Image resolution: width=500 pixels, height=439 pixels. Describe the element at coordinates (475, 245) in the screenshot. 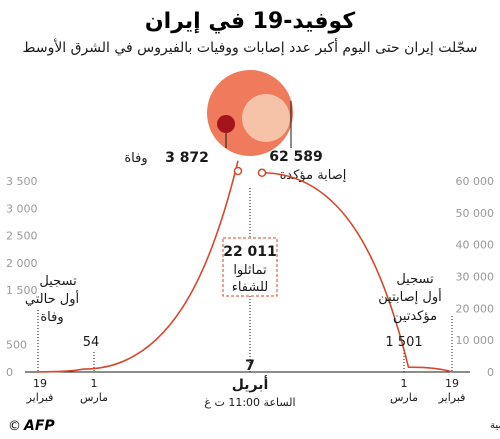

I see `cases-axis-tick-label: 40 000` at that location.